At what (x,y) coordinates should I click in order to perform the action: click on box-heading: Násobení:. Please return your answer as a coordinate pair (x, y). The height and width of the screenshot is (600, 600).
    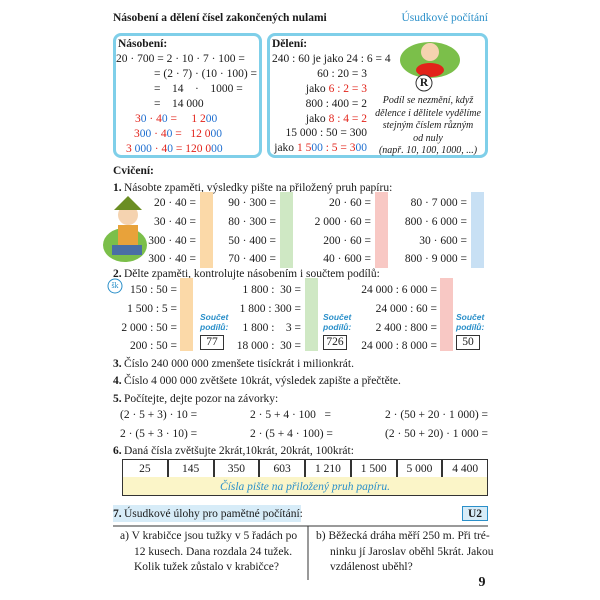
    Looking at the image, I should click on (143, 44).